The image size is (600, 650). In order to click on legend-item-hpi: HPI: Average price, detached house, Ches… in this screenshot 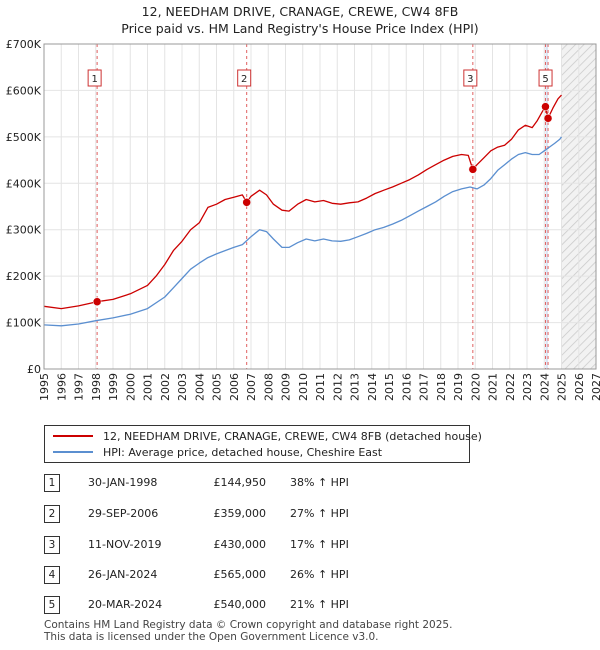, I will do `click(217, 452)`.